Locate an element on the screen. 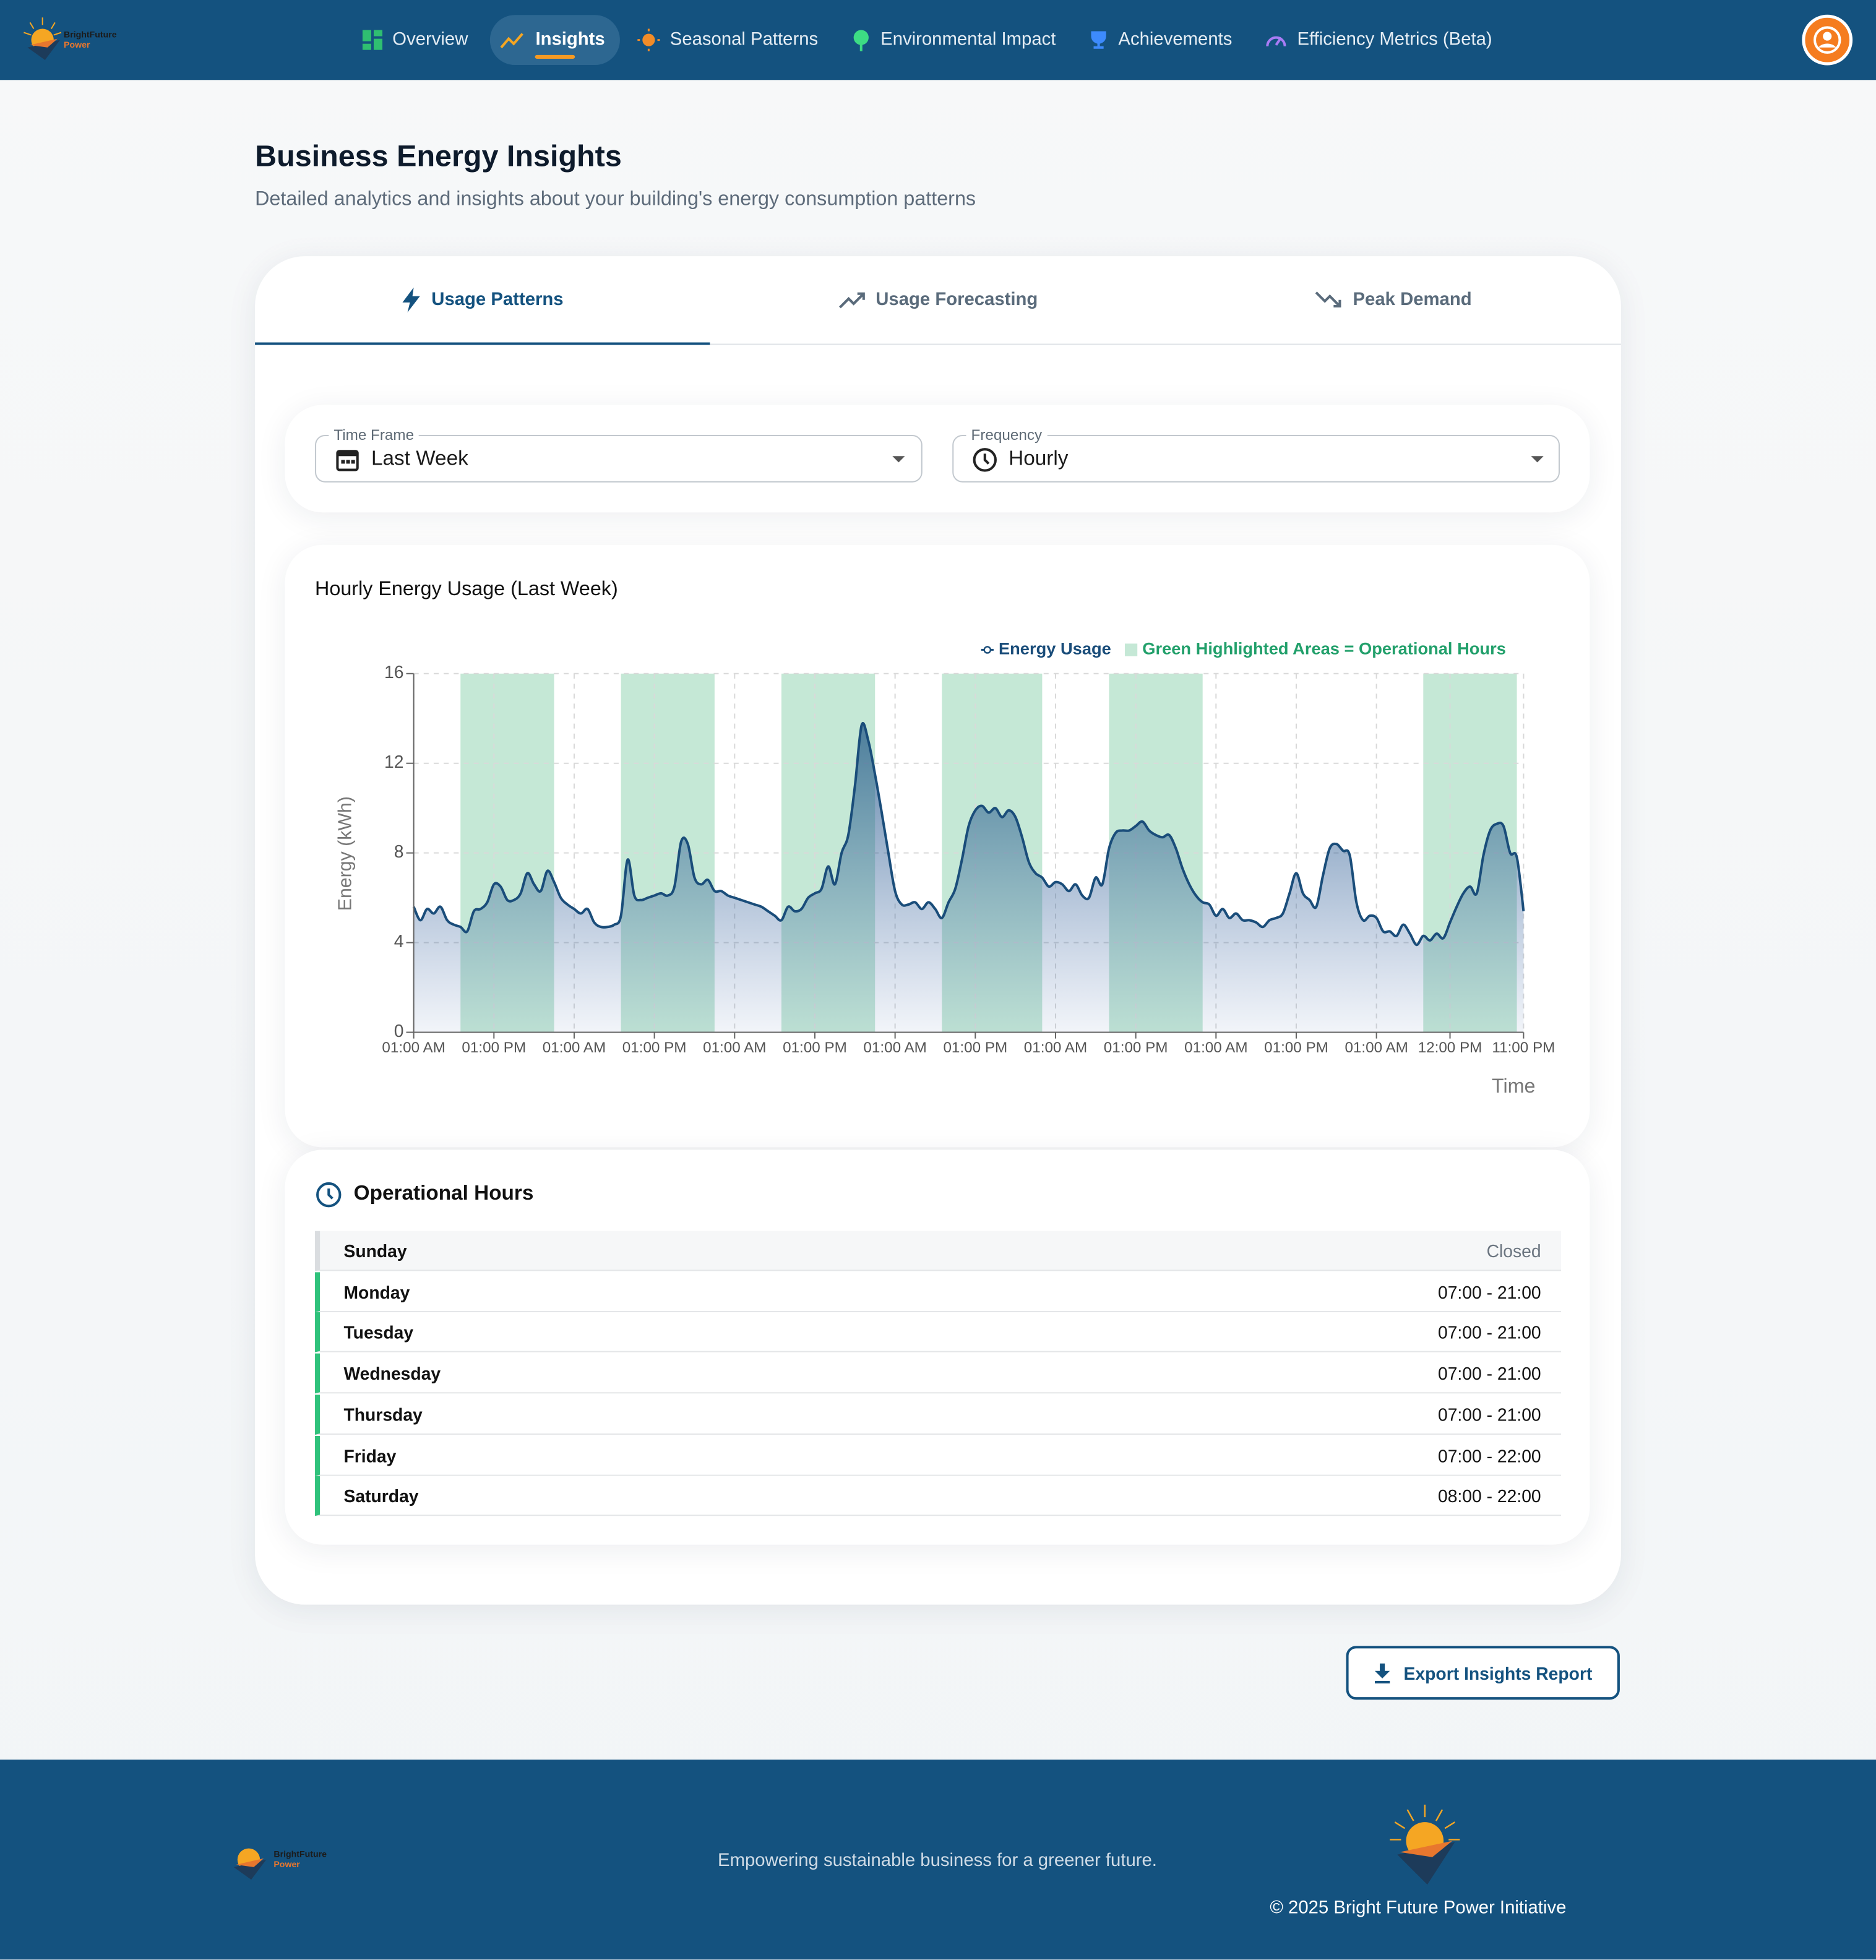  nav-item: Achievements is located at coordinates (1162, 40).